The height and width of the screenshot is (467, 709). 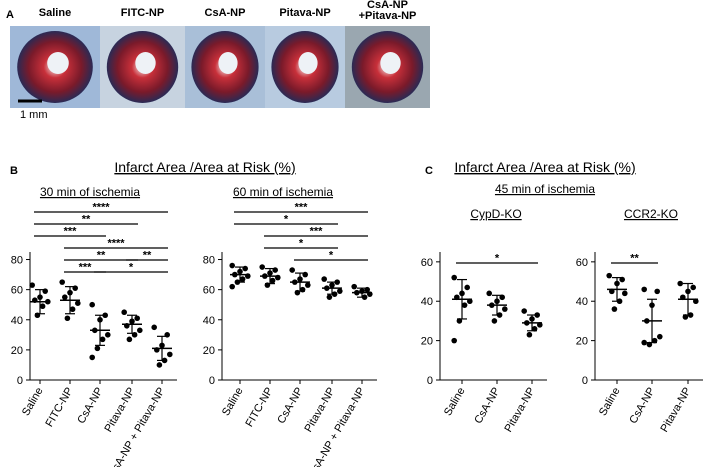 I want to click on photo-label: Saline, so click(x=55, y=13).